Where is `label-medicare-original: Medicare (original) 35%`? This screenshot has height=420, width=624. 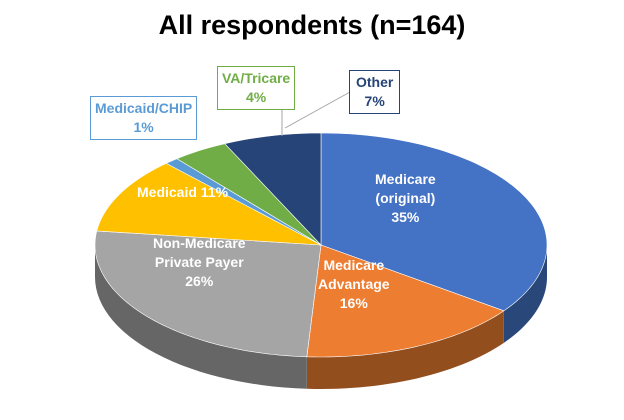
label-medicare-original: Medicare (original) 35% is located at coordinates (405, 198).